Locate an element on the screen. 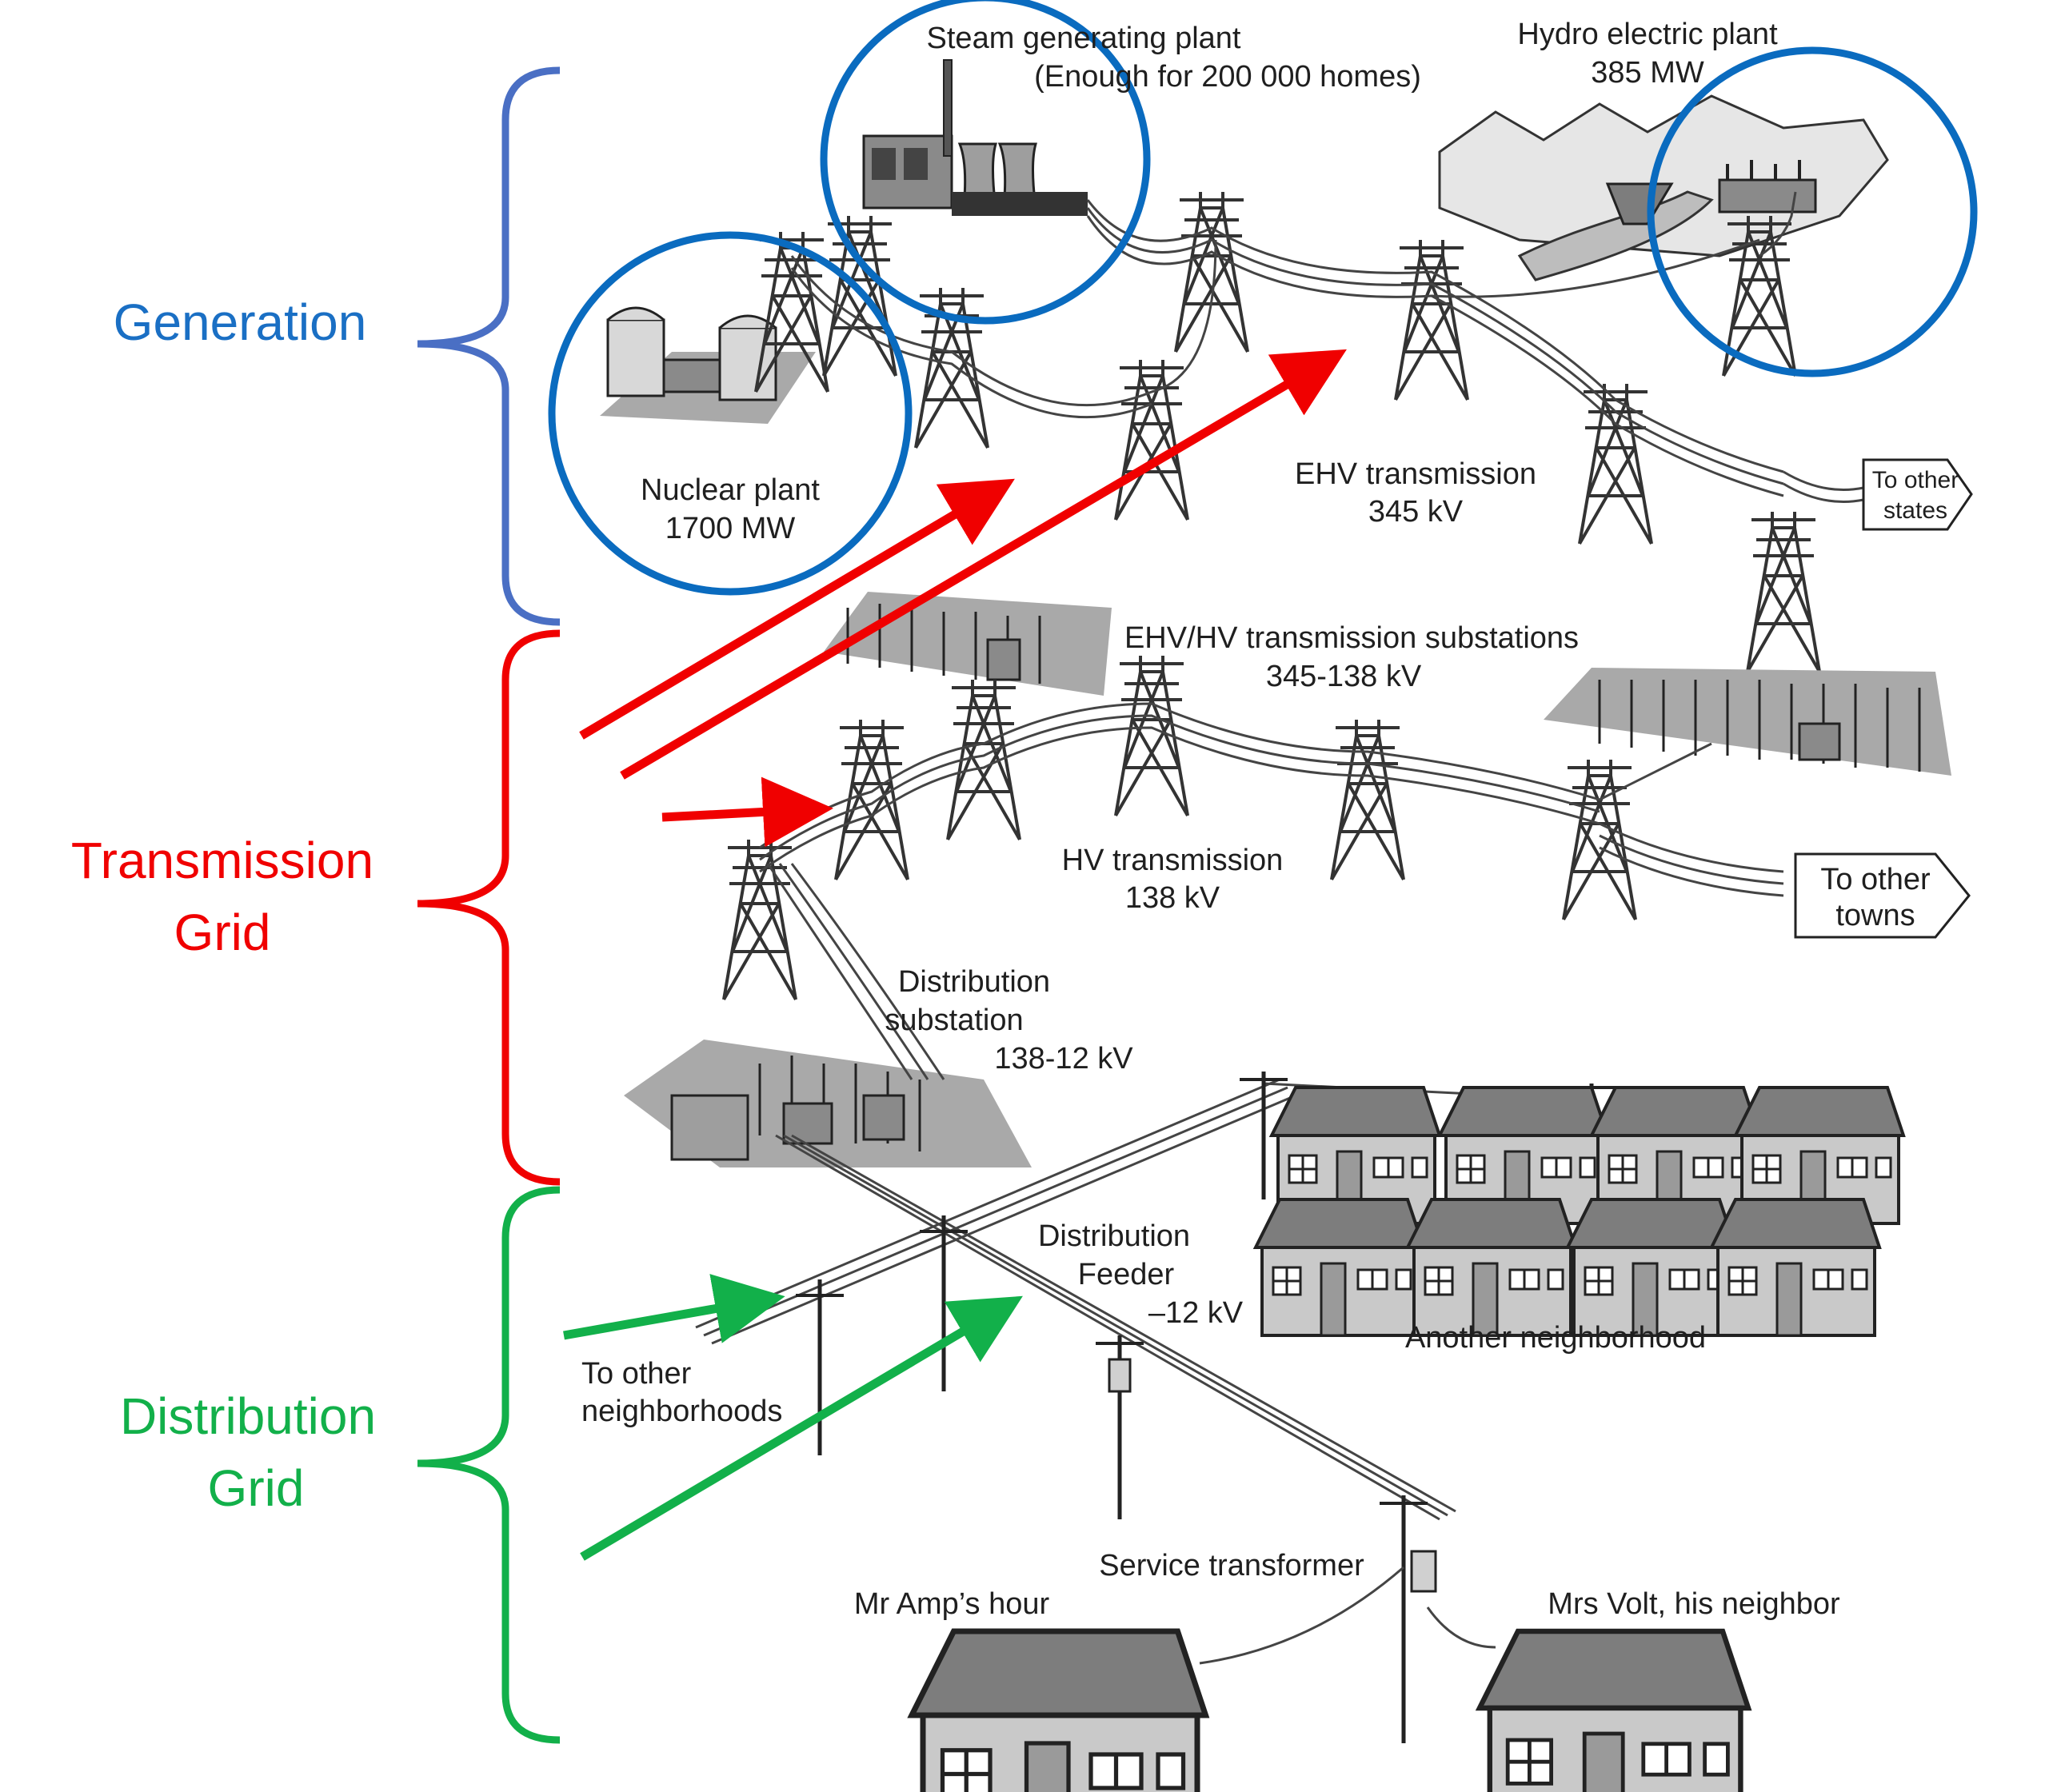 The width and height of the screenshot is (2045, 1792). group-brackets is located at coordinates (489, 905).